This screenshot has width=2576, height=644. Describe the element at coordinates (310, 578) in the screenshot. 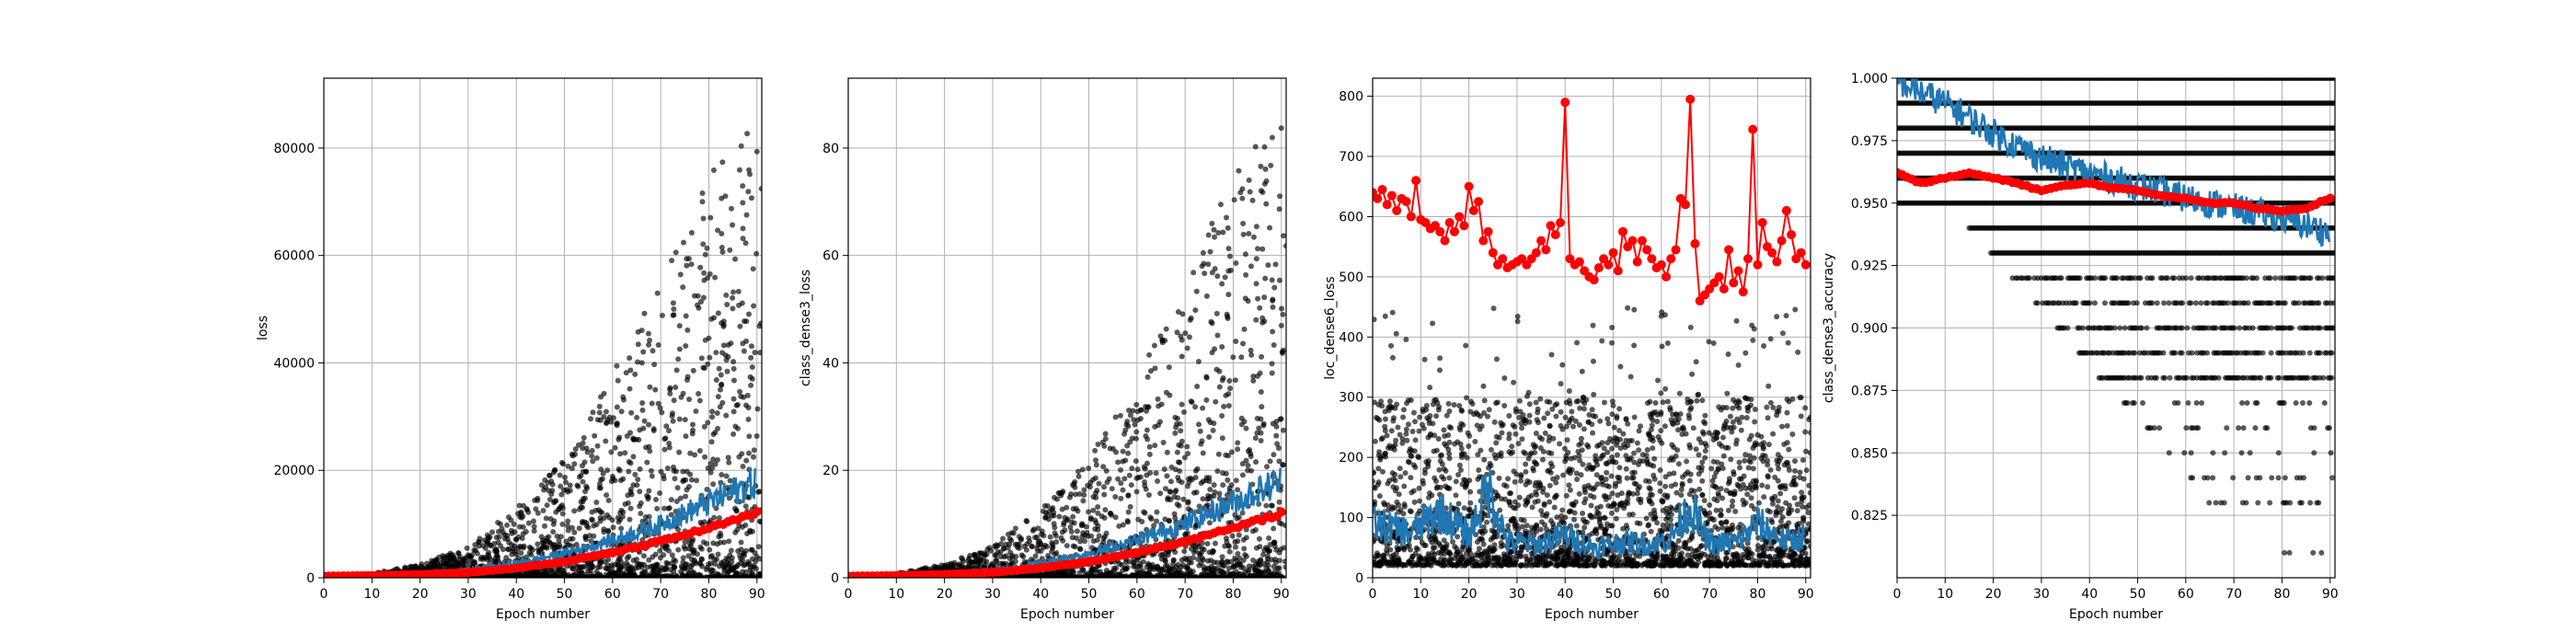

I see `y-tick-label: 0` at that location.